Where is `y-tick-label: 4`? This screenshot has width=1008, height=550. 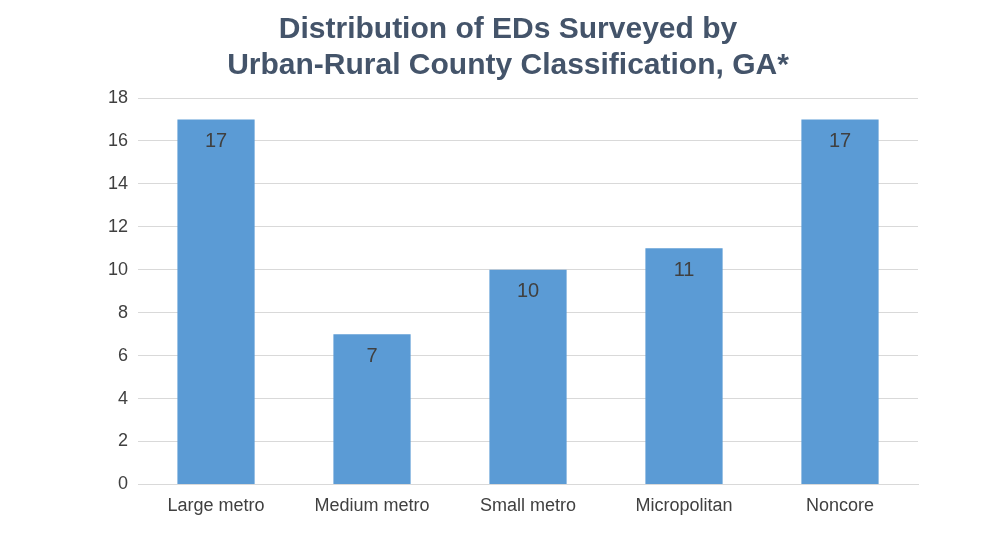
y-tick-label: 4 is located at coordinates (123, 397).